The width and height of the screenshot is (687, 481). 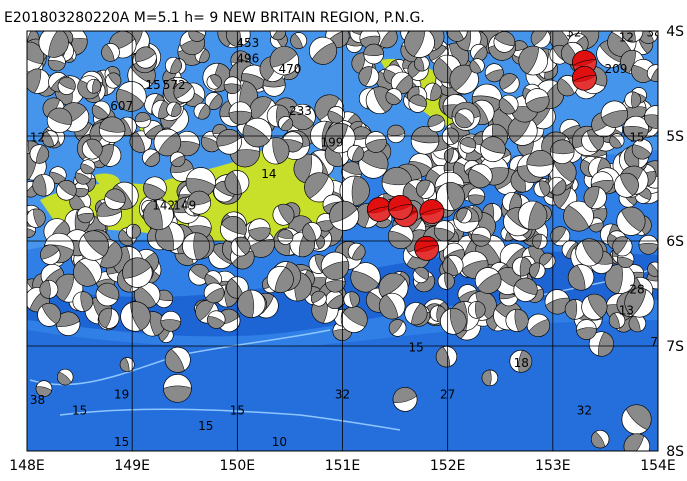 I want to click on lon-tick-label: 151E, so click(x=343, y=466).